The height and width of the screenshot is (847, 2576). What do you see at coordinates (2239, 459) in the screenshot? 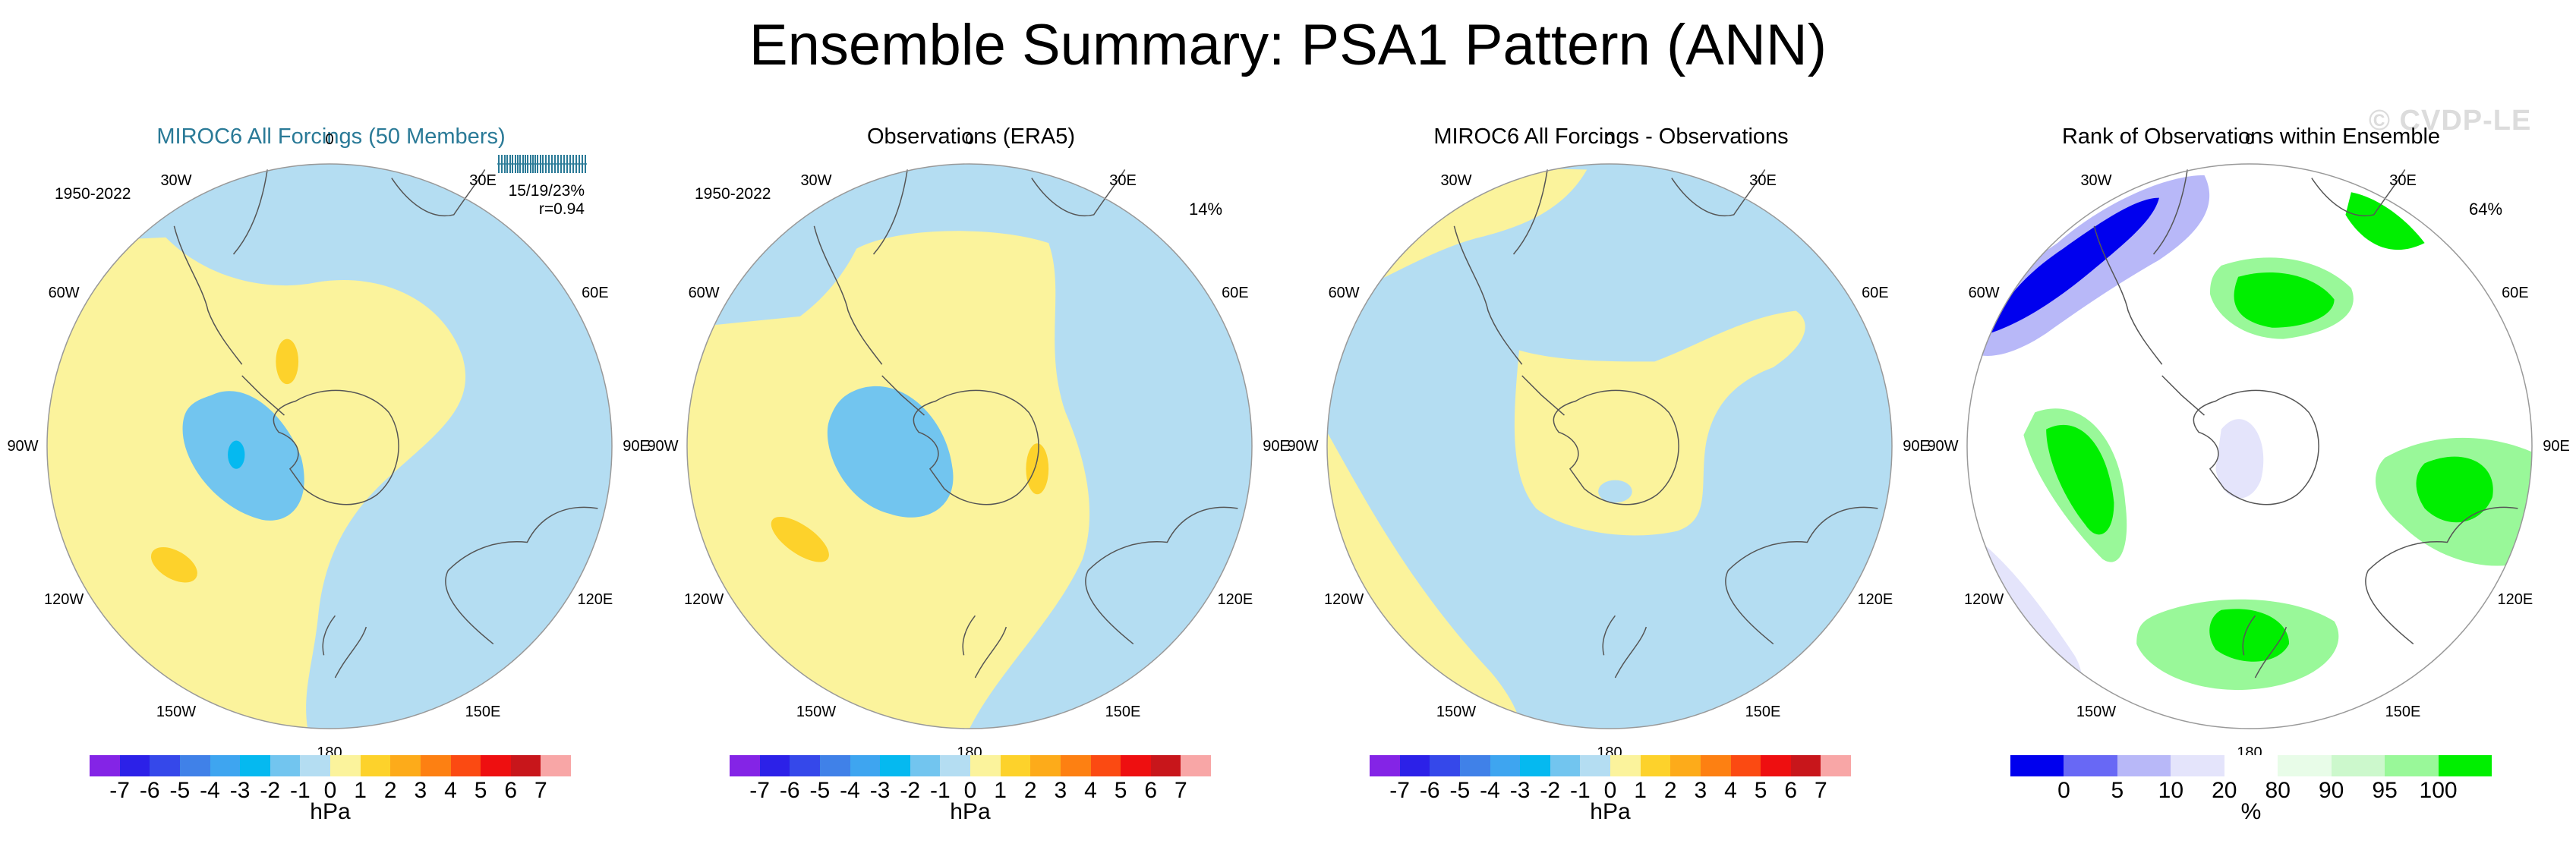
I see `low-rank-patch` at bounding box center [2239, 459].